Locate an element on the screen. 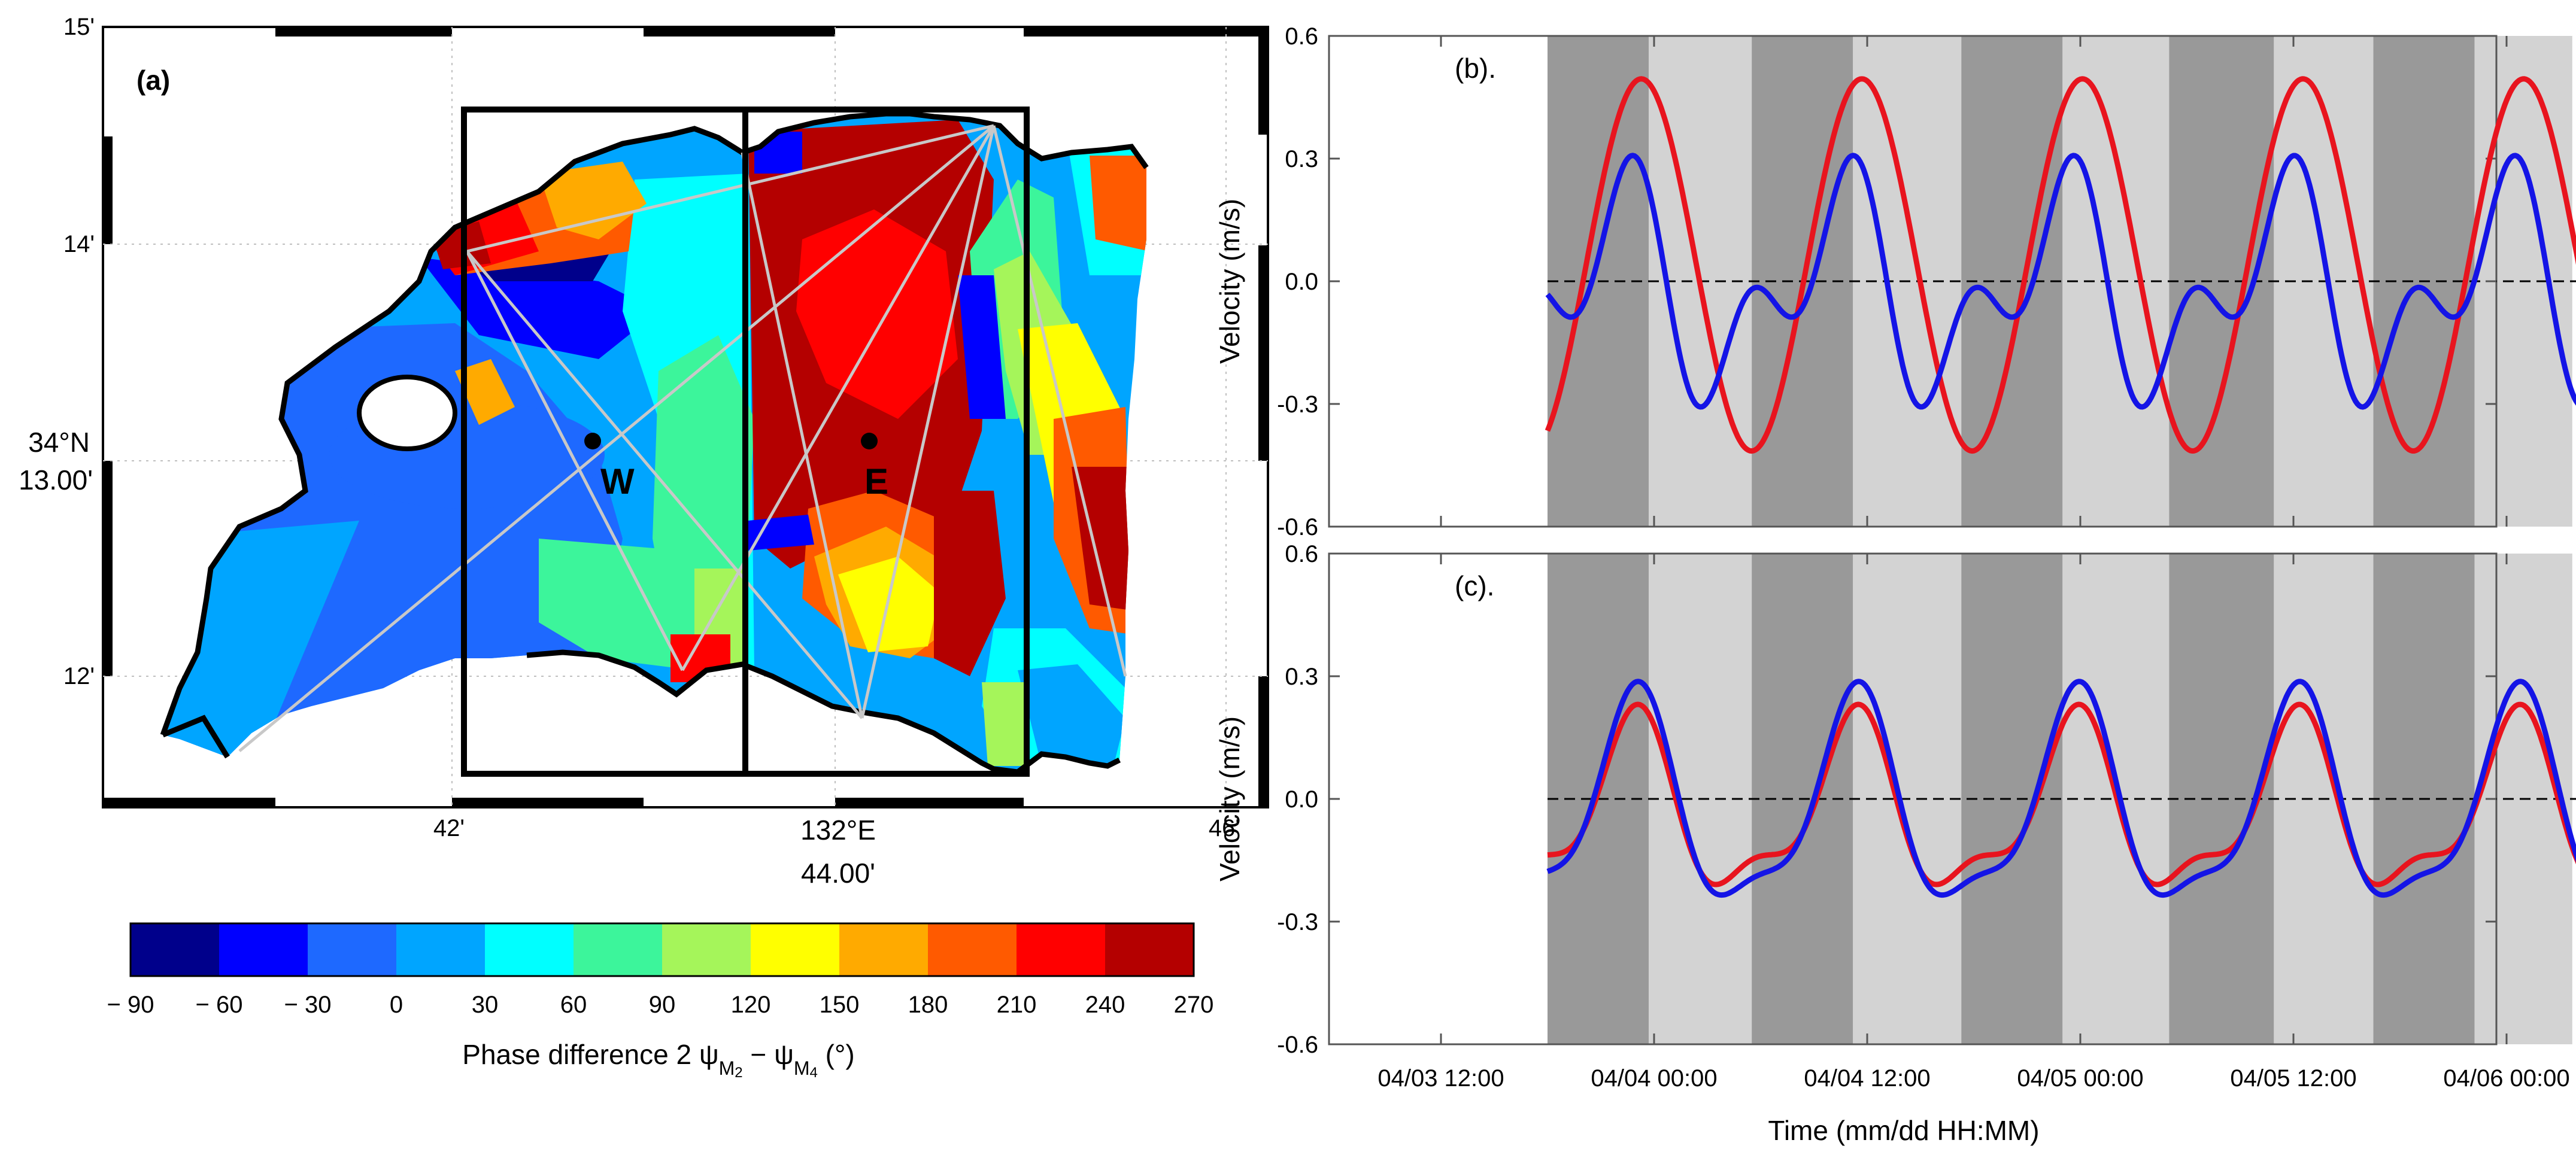 The height and width of the screenshot is (1149, 2576). x-tick-label: 04/05 12:00 is located at coordinates (2293, 1078).